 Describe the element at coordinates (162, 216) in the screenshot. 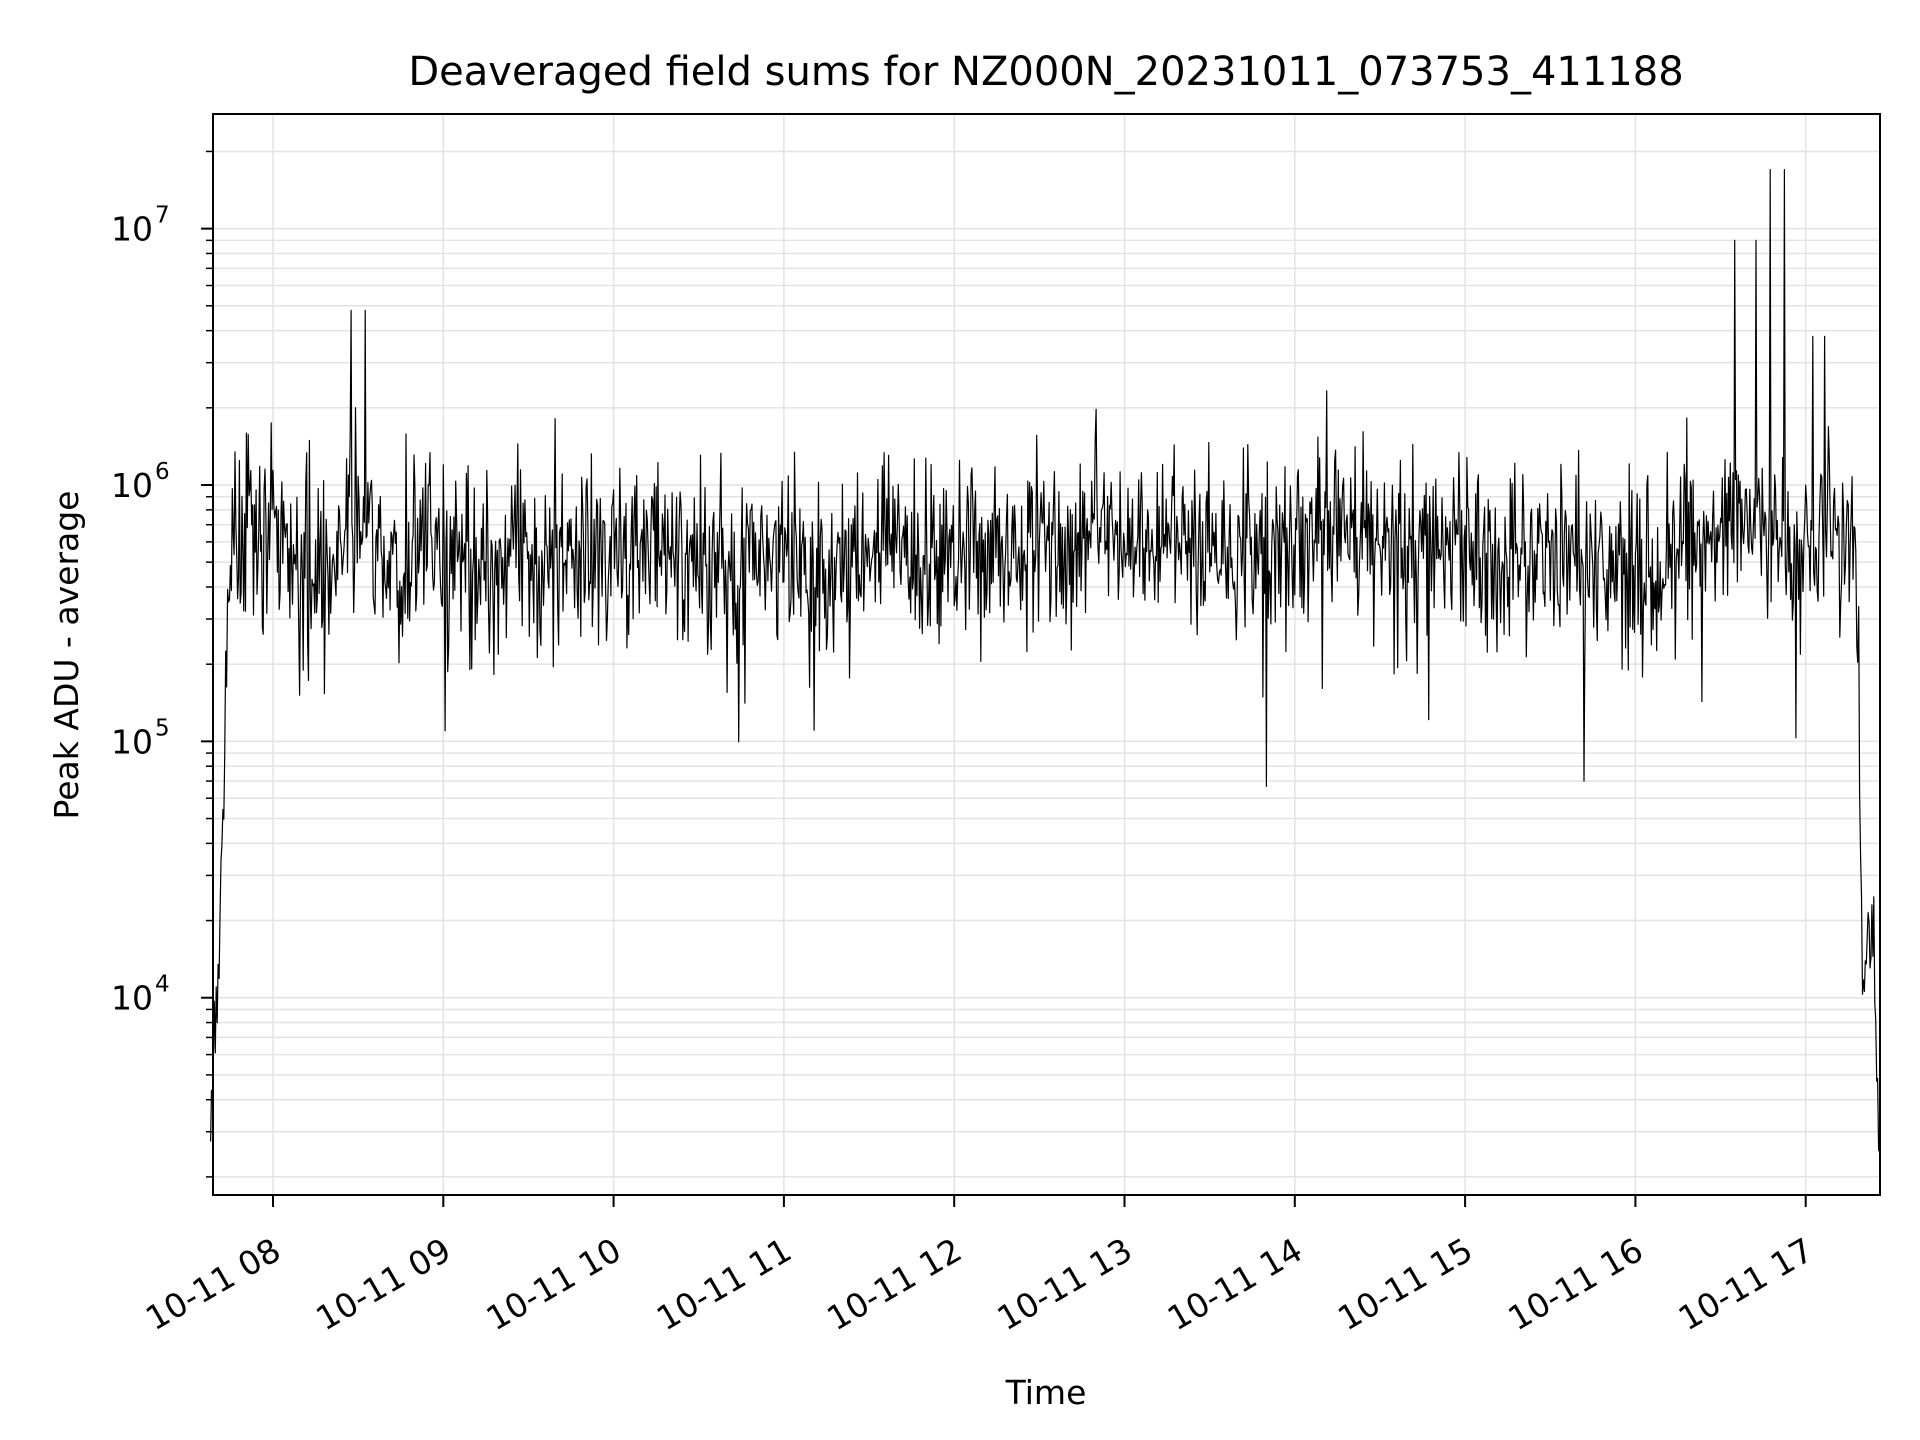

I see `y-tick-exponent: 7` at that location.